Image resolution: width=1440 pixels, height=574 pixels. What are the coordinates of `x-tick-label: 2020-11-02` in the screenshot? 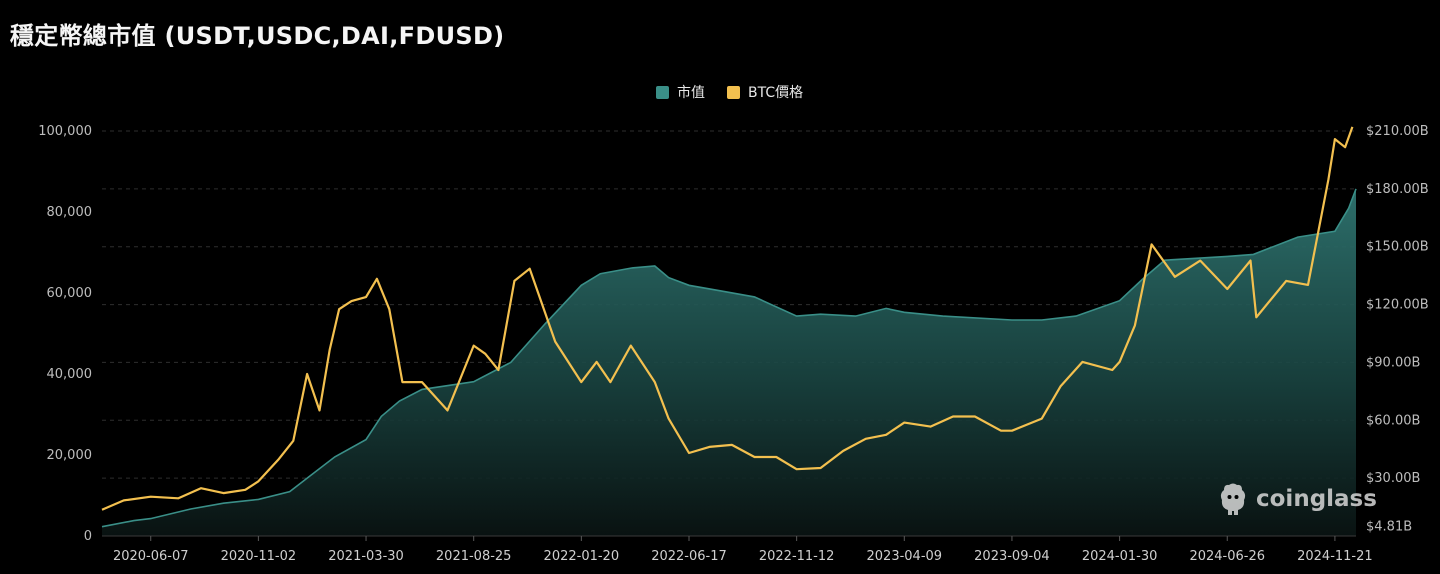 It's located at (259, 556).